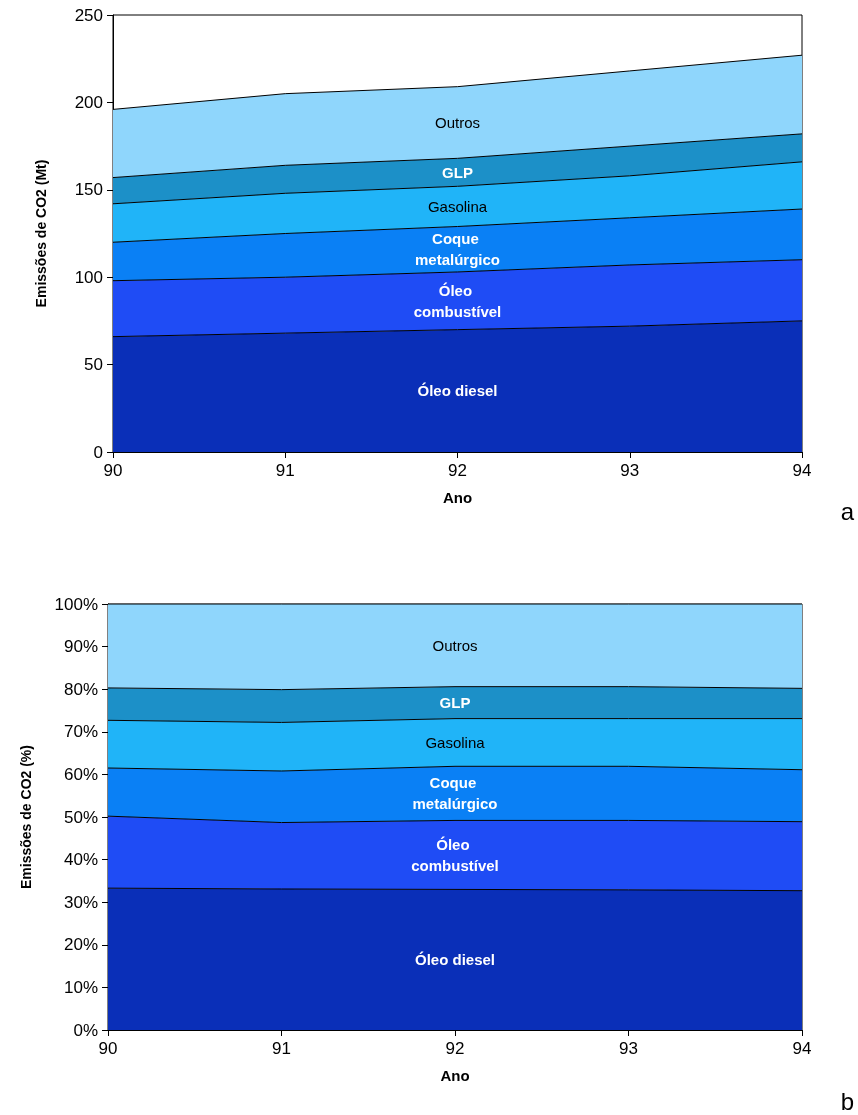 The image size is (858, 1115). What do you see at coordinates (88, 15) in the screenshot?
I see `y-tick-label: 250` at bounding box center [88, 15].